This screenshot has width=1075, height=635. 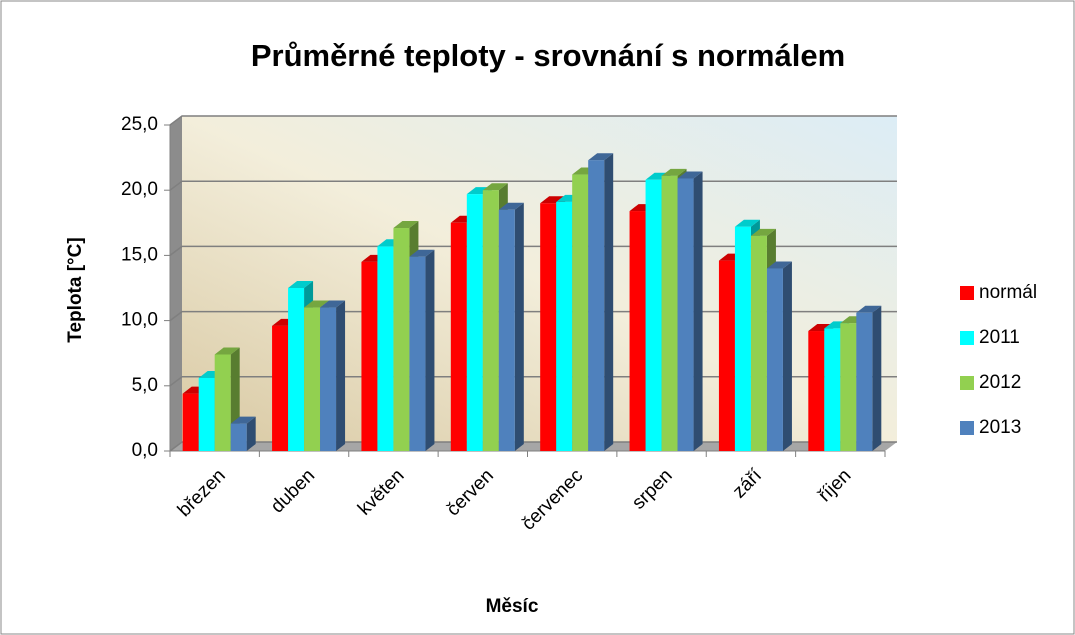 What do you see at coordinates (139, 320) in the screenshot?
I see `y-tick-label: 10,0` at bounding box center [139, 320].